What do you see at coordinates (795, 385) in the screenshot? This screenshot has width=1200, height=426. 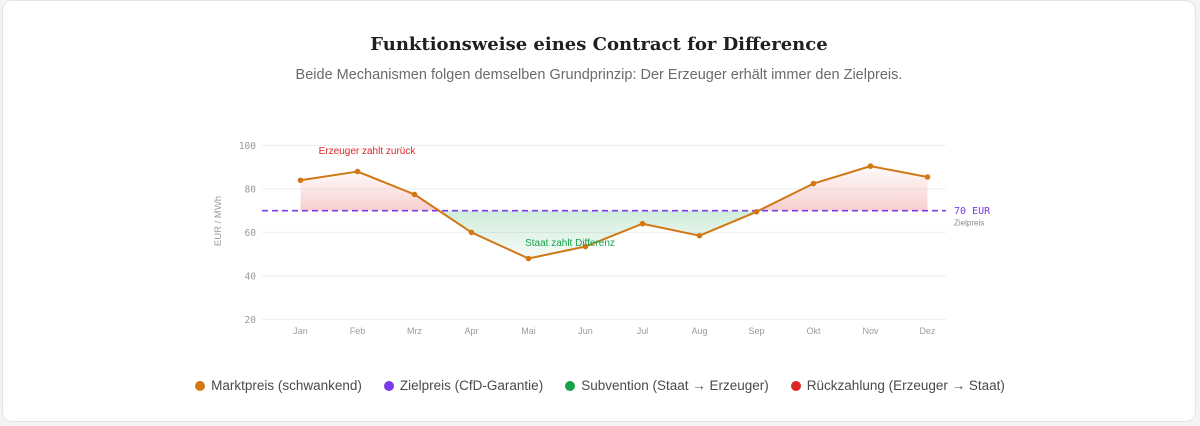 I see `legend-marker-payback` at bounding box center [795, 385].